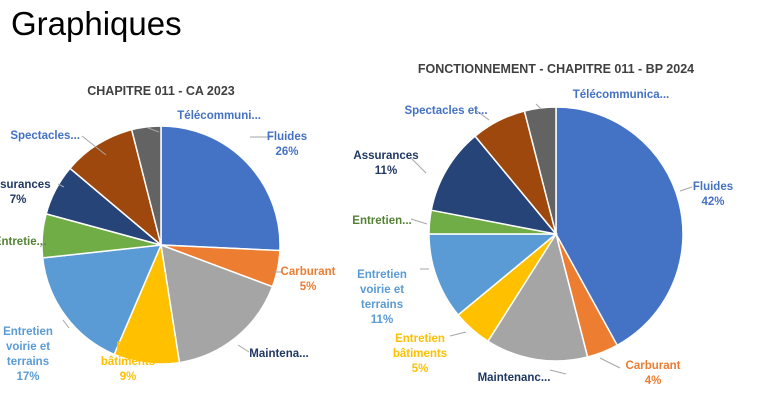  Describe the element at coordinates (25, 192) in the screenshot. I see `data-label: Assurances7%` at that location.